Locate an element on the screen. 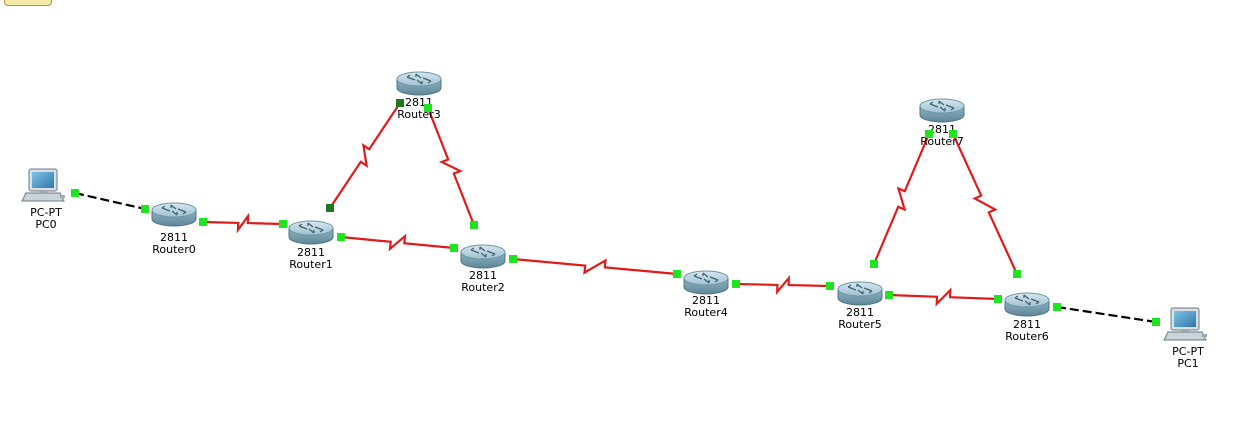  port-link-router5-router7-b is located at coordinates (929, 134).